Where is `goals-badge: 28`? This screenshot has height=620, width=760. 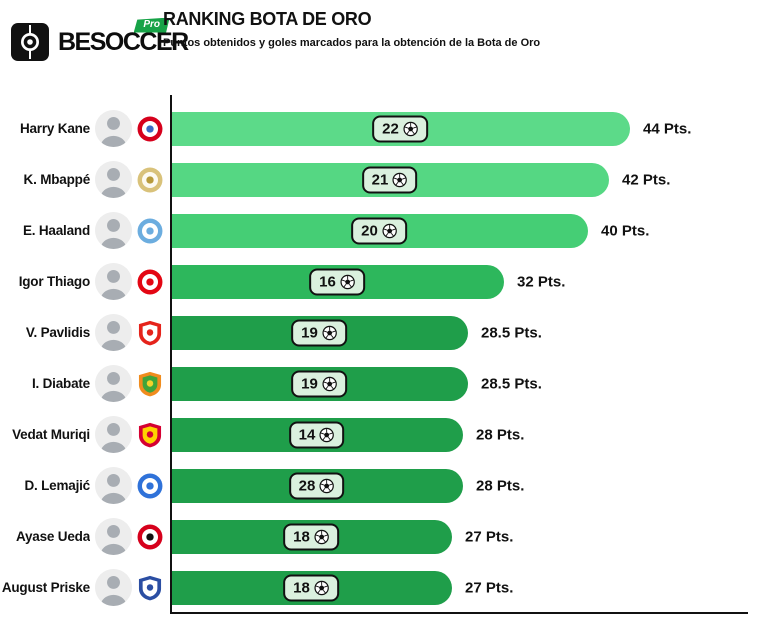
goals-badge: 28 is located at coordinates (316, 485).